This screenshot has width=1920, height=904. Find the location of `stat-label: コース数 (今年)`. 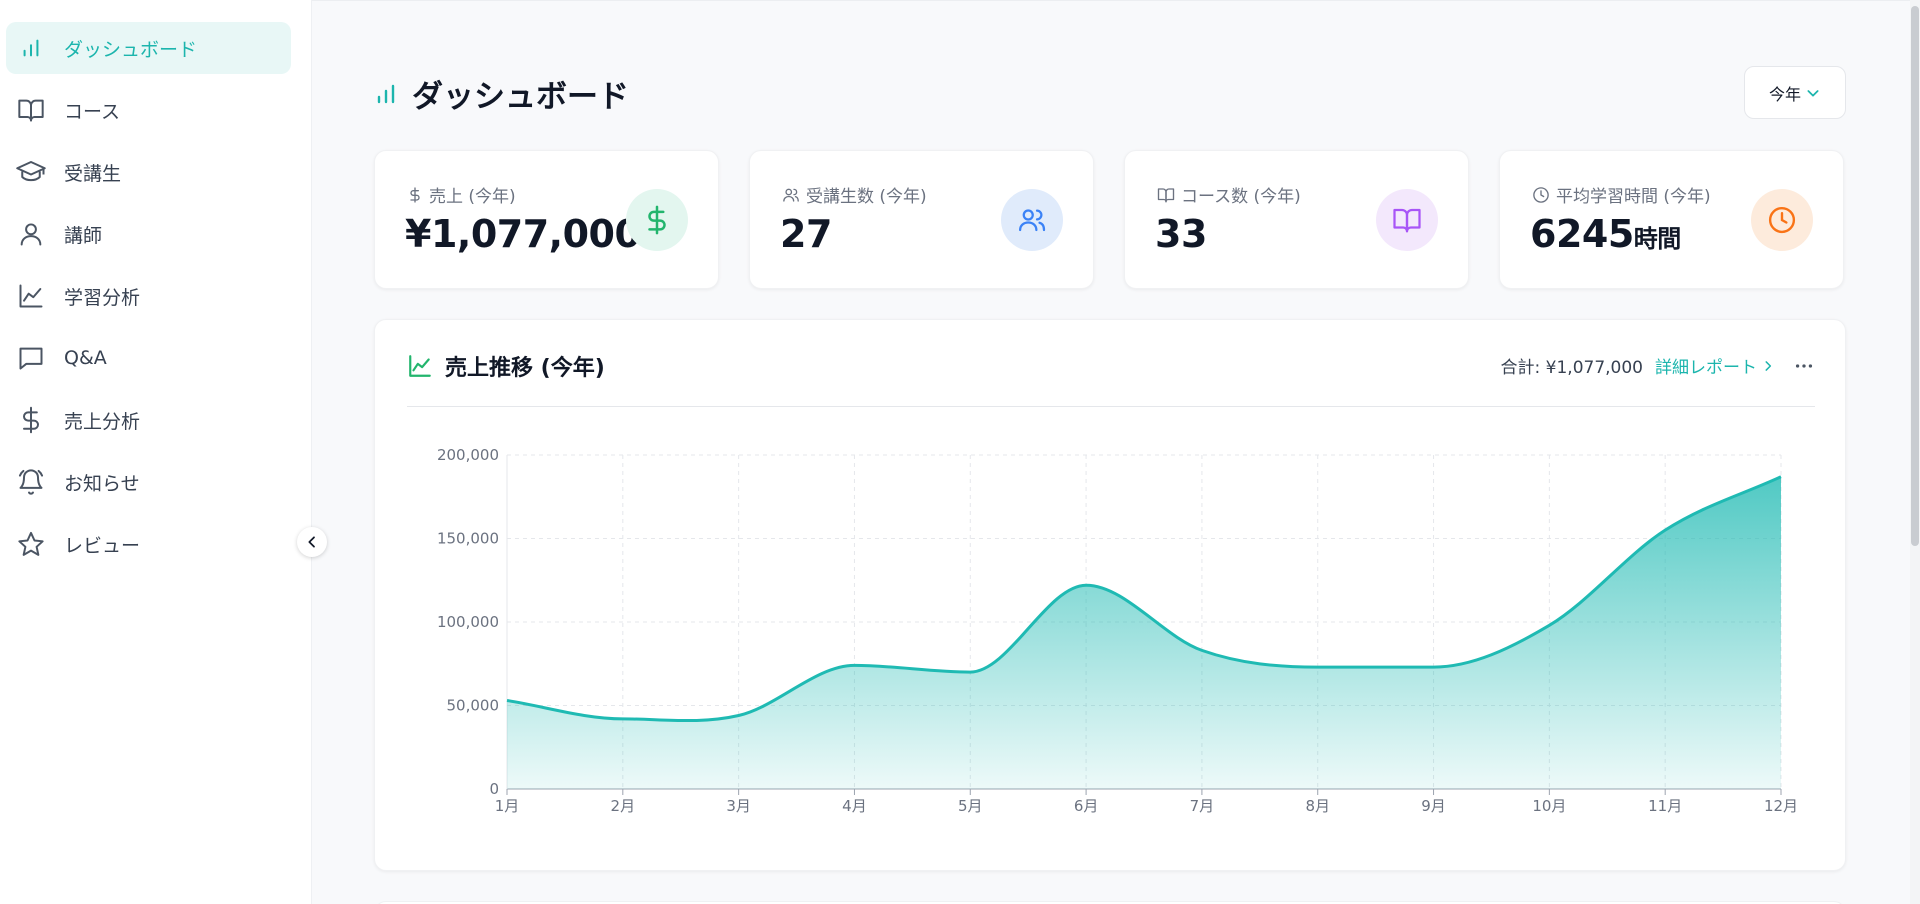

stat-label: コース数 (今年) is located at coordinates (1229, 194).